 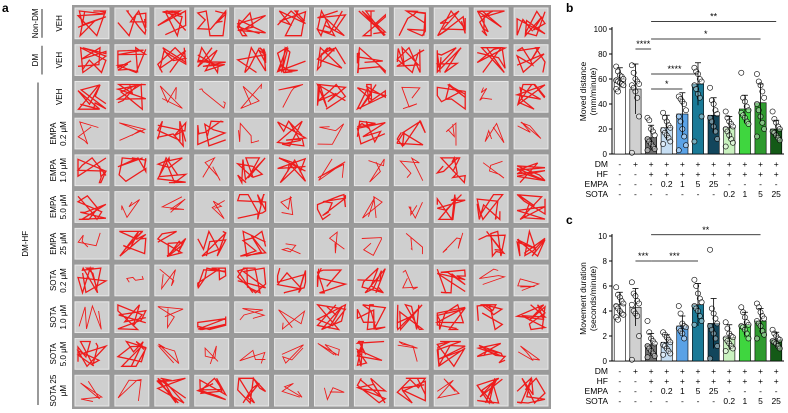 I want to click on dose-label: 0.2 μM, so click(x=63, y=133).